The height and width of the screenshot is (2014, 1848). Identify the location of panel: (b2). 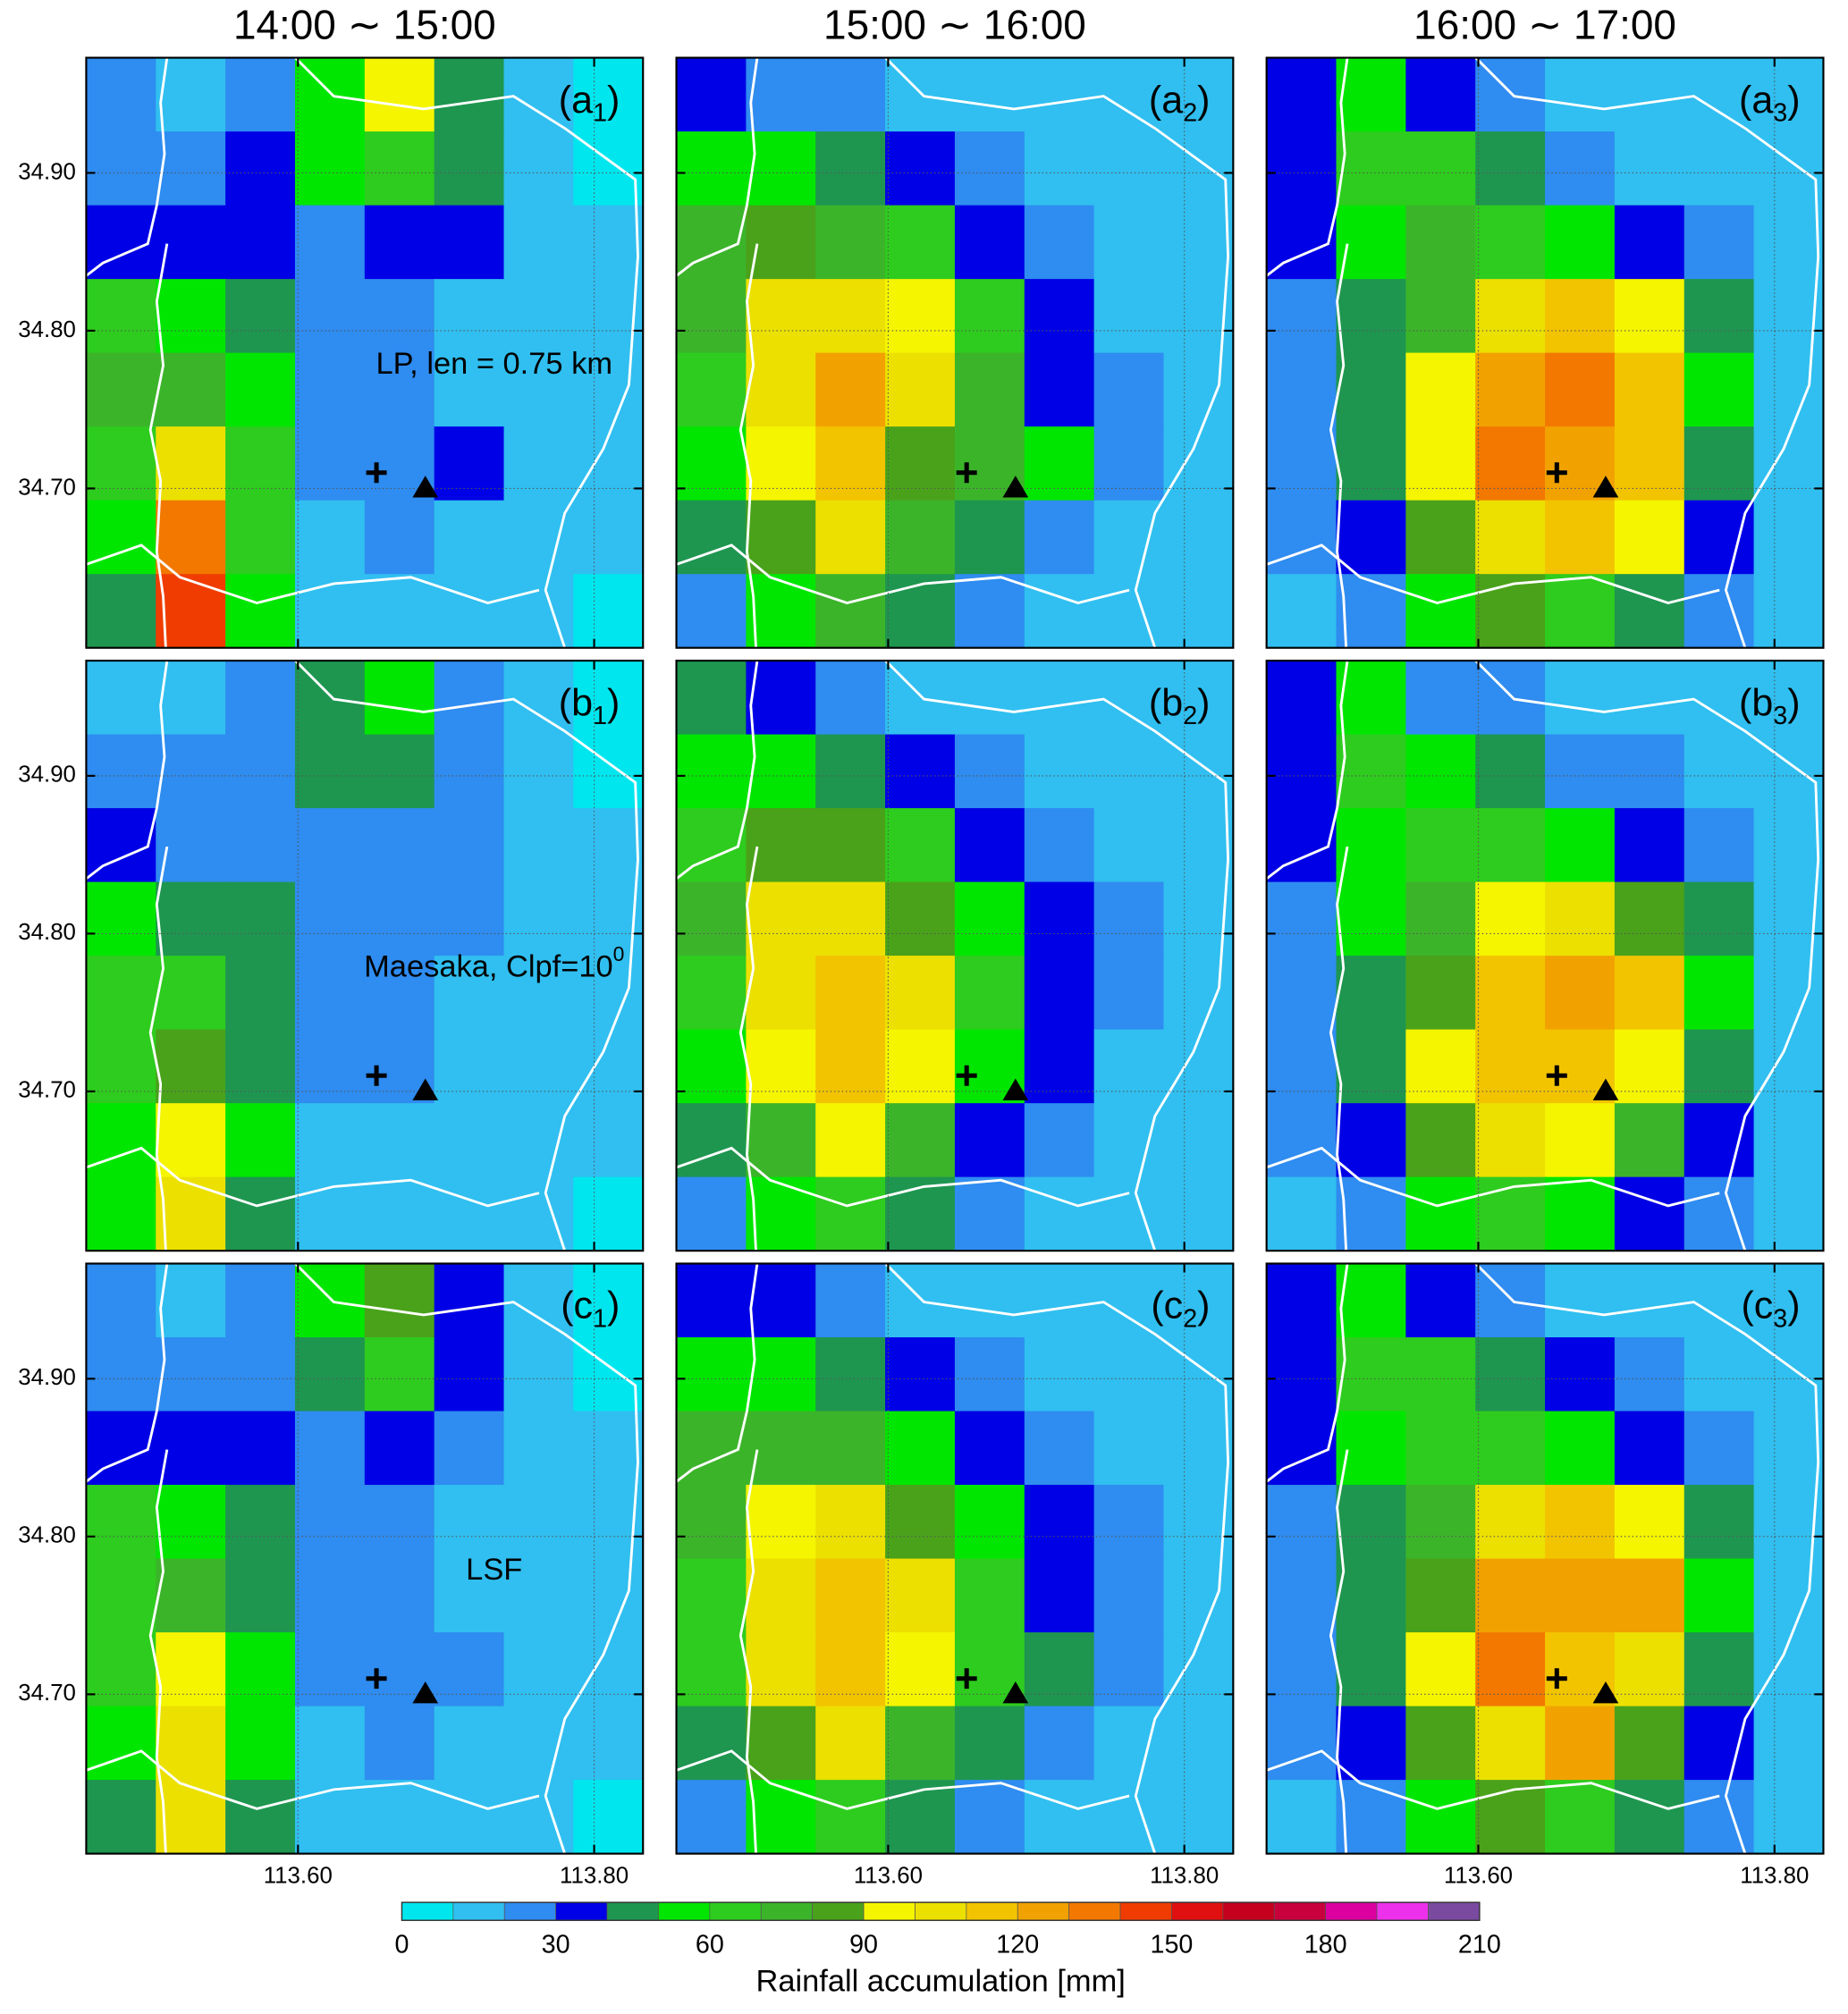
(955, 956).